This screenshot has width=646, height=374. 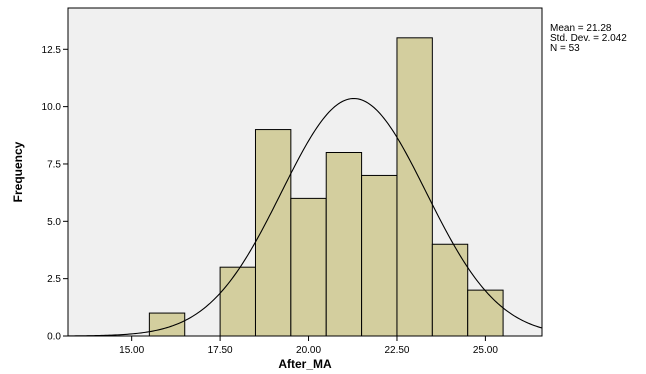 I want to click on y-tick-label: 7.5, so click(x=54, y=164).